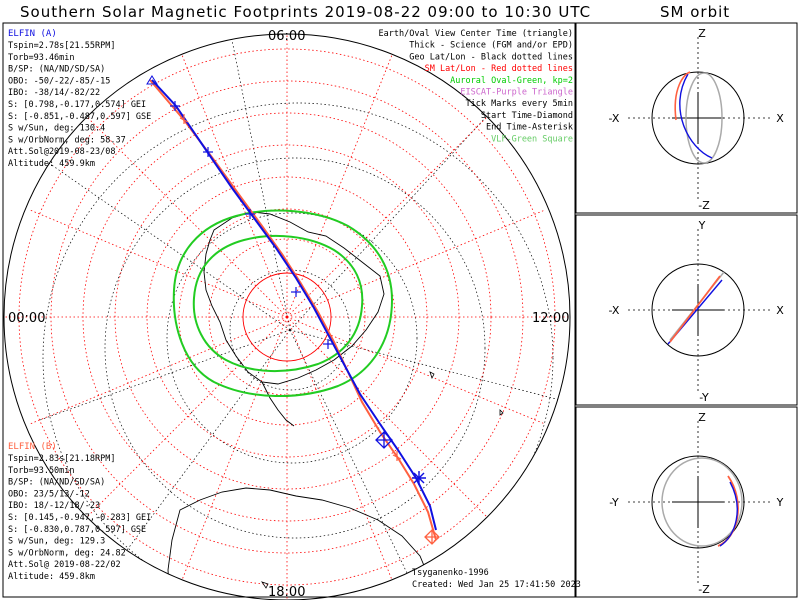  I want to click on info-line: Tspin=2.83s[21.18RPM], so click(61, 459).